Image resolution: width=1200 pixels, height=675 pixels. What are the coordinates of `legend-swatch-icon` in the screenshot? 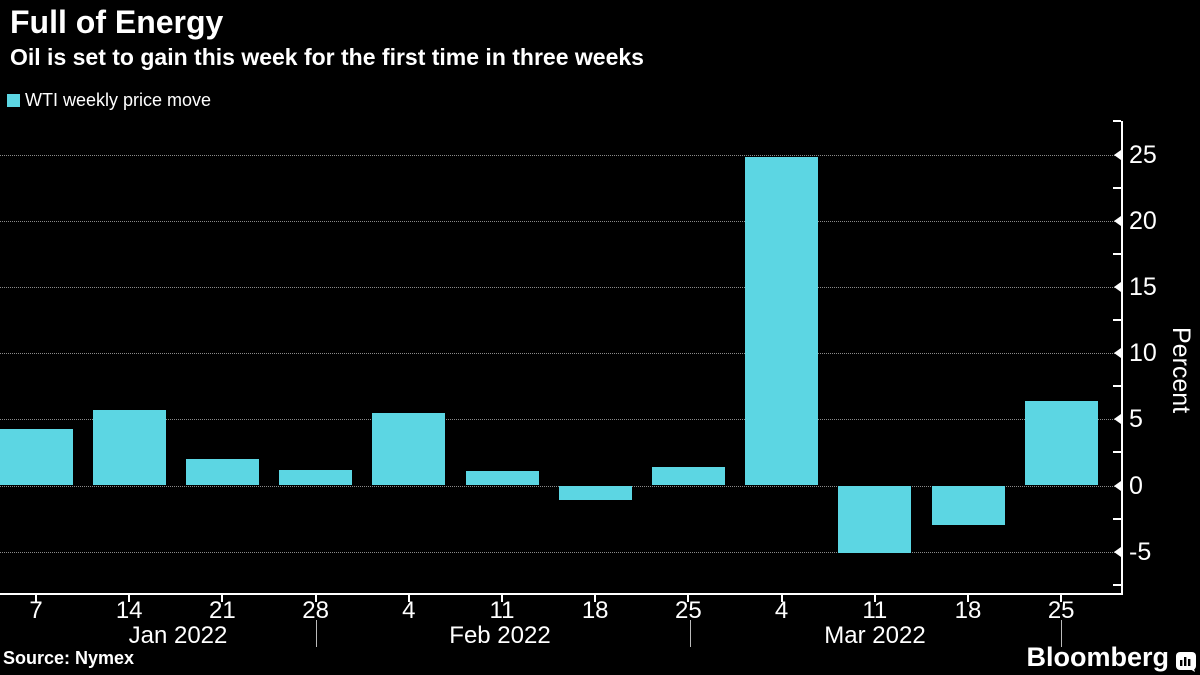 It's located at (13, 100).